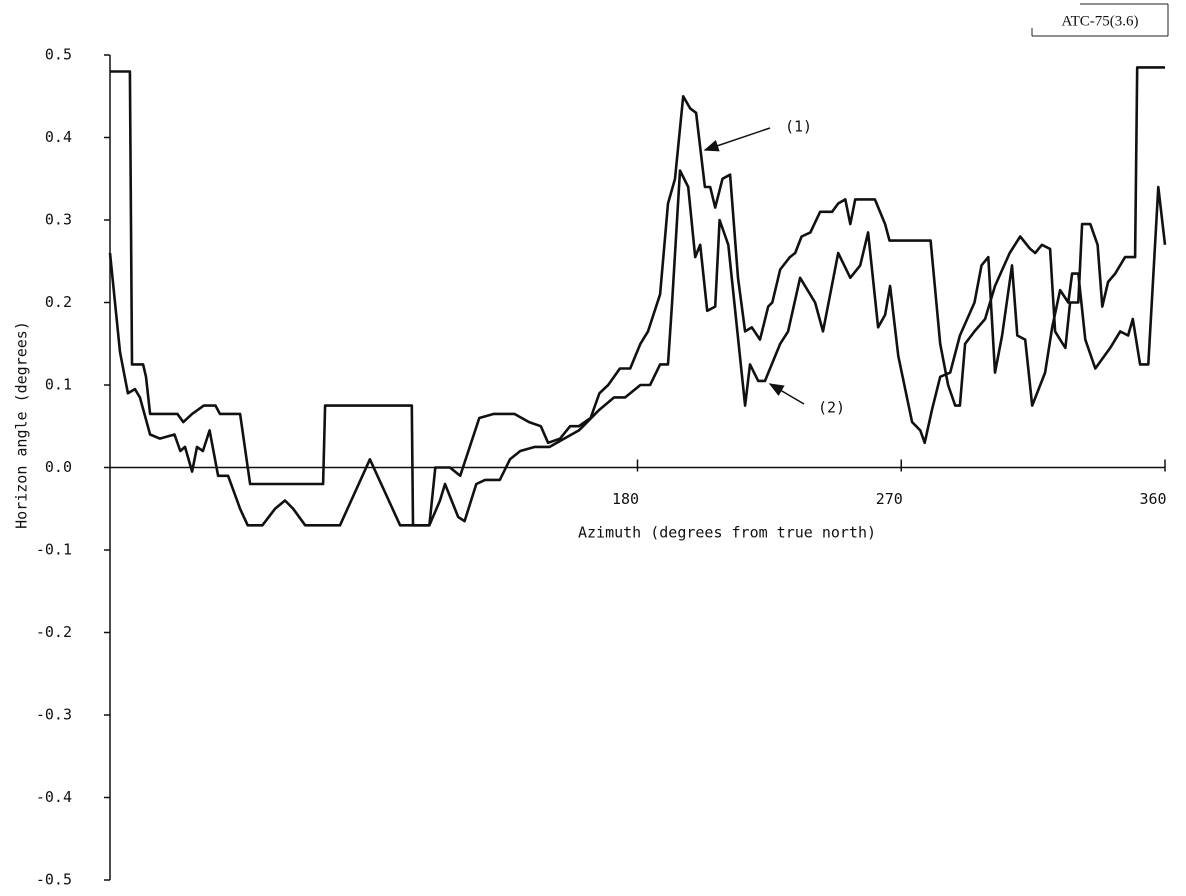 This screenshot has height=896, width=1186. Describe the element at coordinates (831, 408) in the screenshot. I see `series-label: (2)` at that location.